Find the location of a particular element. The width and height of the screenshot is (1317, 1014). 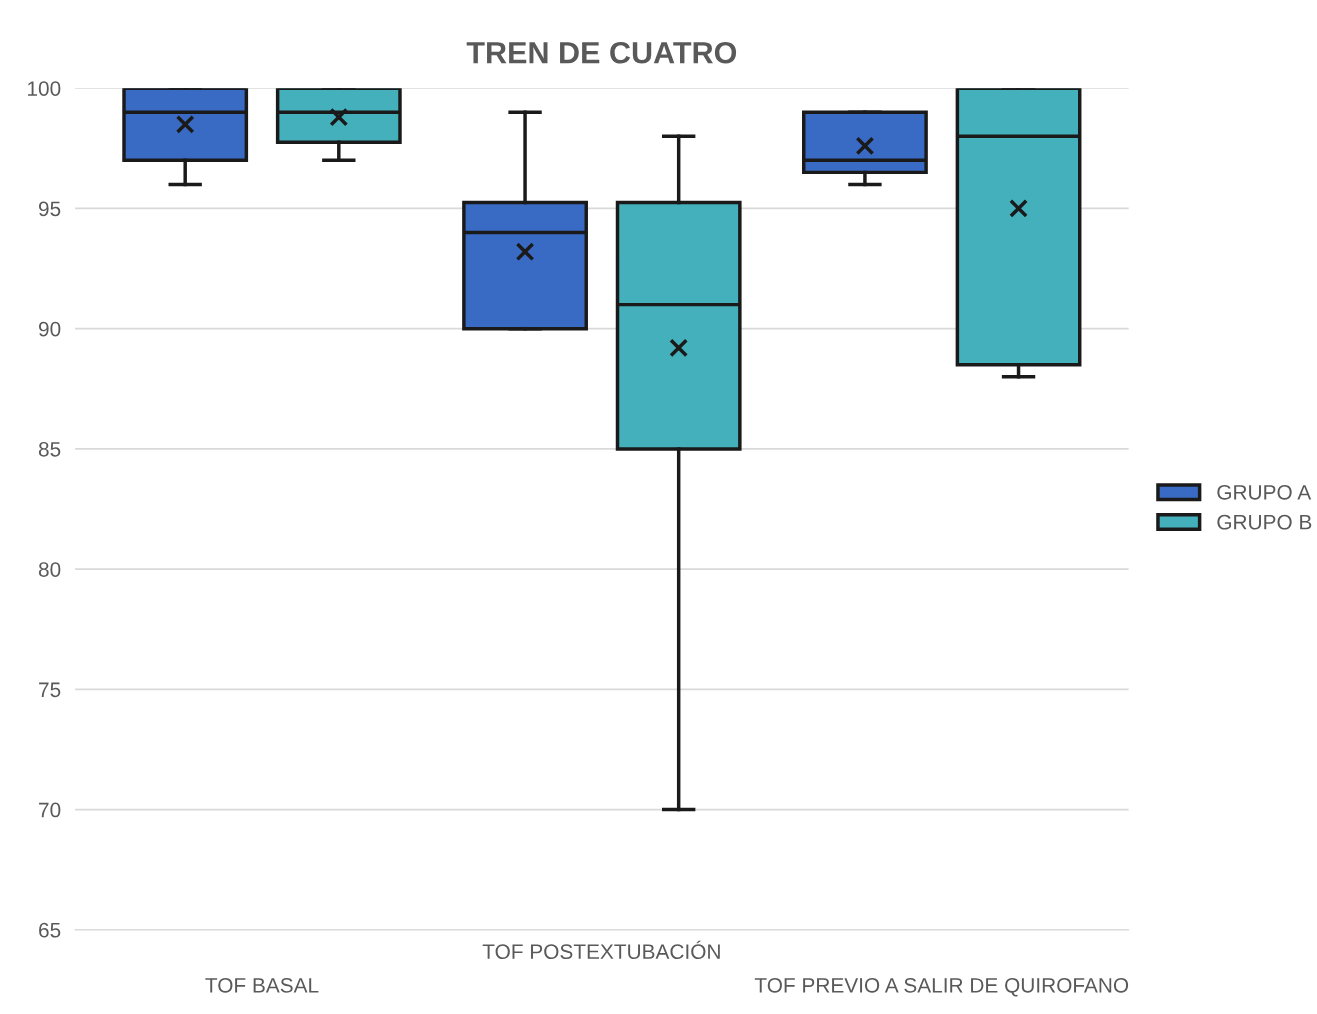

y-tick-label: 65 is located at coordinates (50, 930).